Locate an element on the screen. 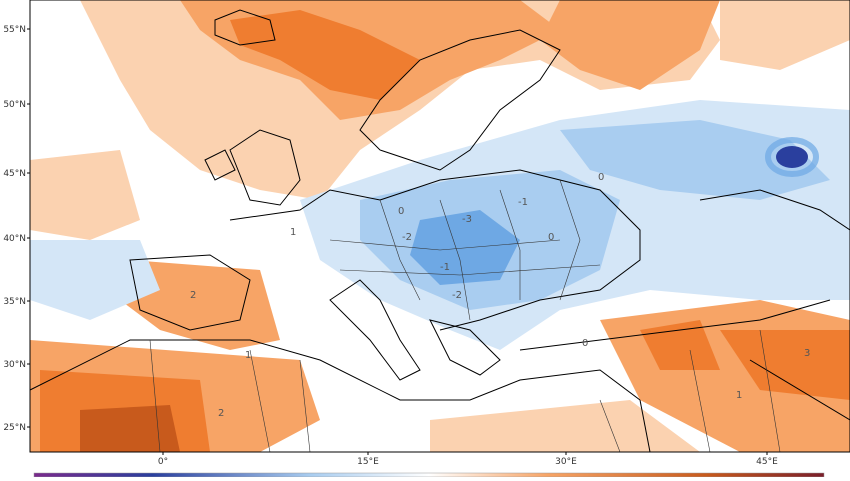  lon-label: 45°E is located at coordinates (767, 462).